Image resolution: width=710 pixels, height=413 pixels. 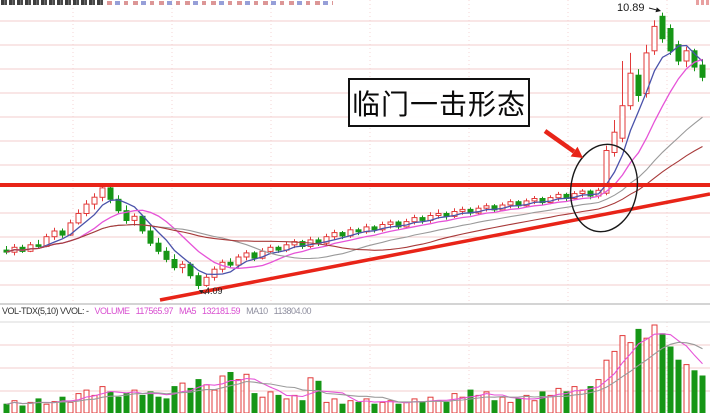 I want to click on high-label-arrow, so click(x=654, y=10).